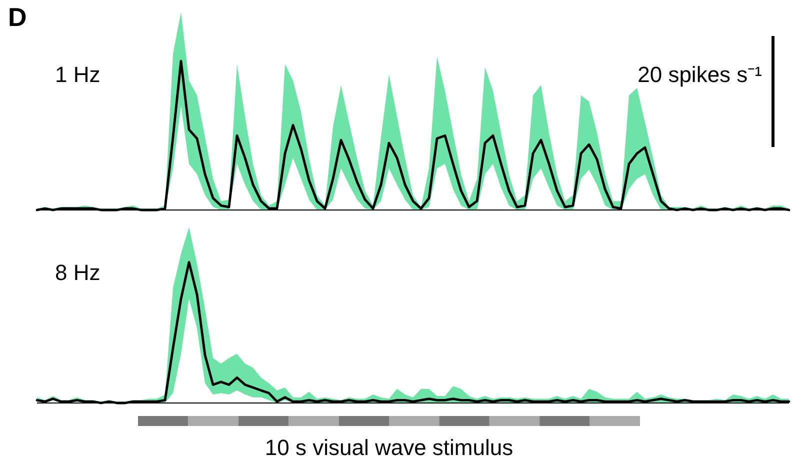 Image resolution: width=794 pixels, height=467 pixels. I want to click on text: D, so click(17, 17).